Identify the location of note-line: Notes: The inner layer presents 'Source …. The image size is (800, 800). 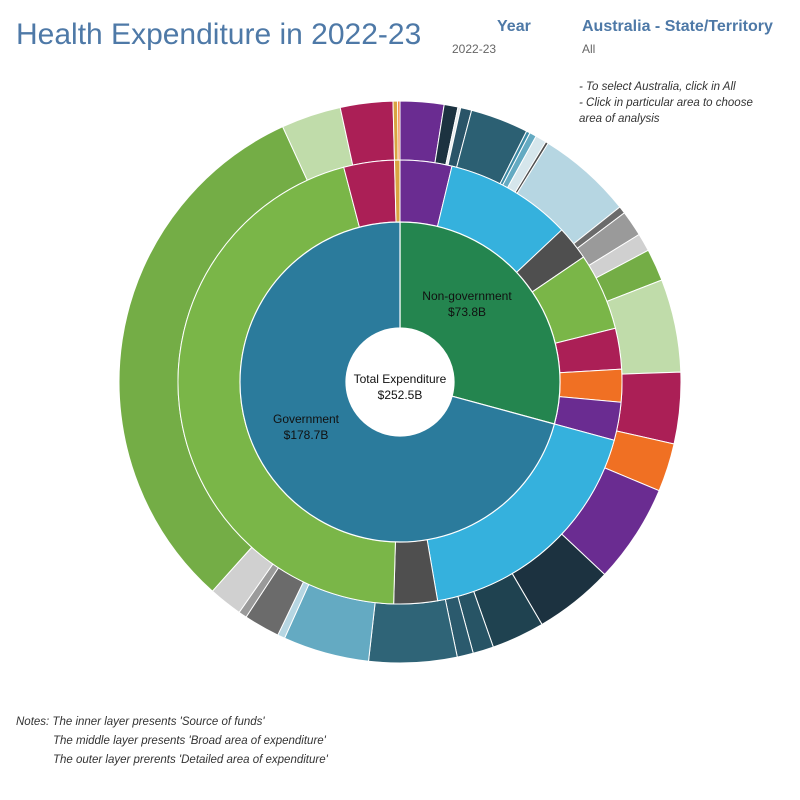
(140, 722).